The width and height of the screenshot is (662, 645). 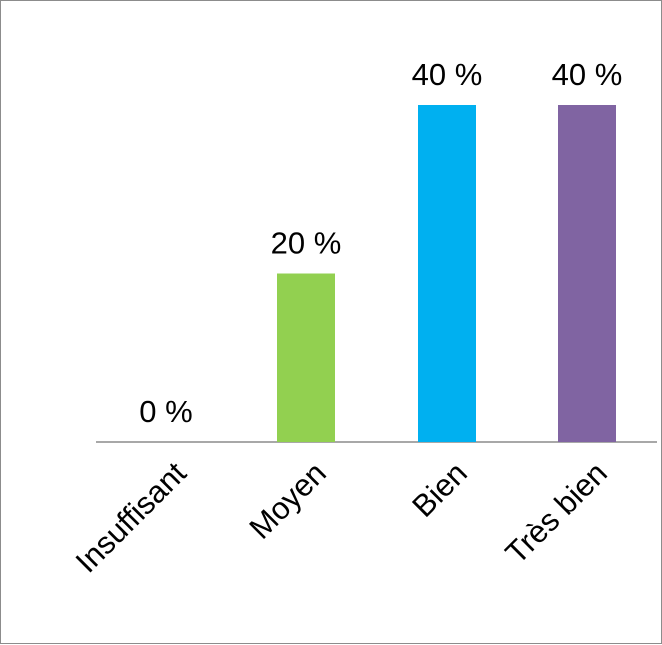 What do you see at coordinates (306, 357) in the screenshot?
I see `bar-moyen` at bounding box center [306, 357].